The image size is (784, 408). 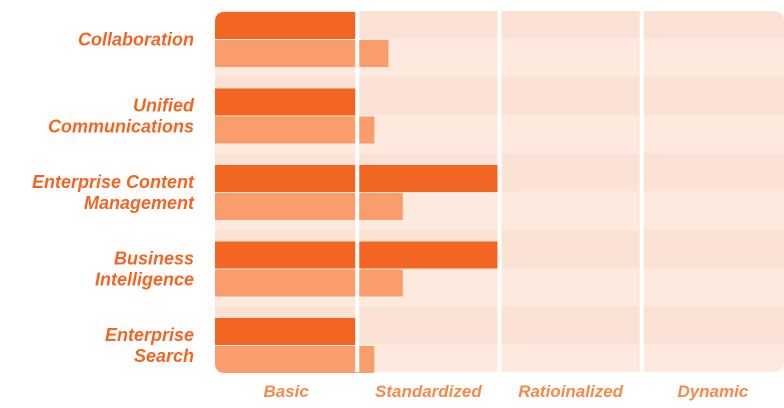 I want to click on x-tick-labels: Basic Standardized Ratioinalized Dynamic, so click(x=505, y=391).